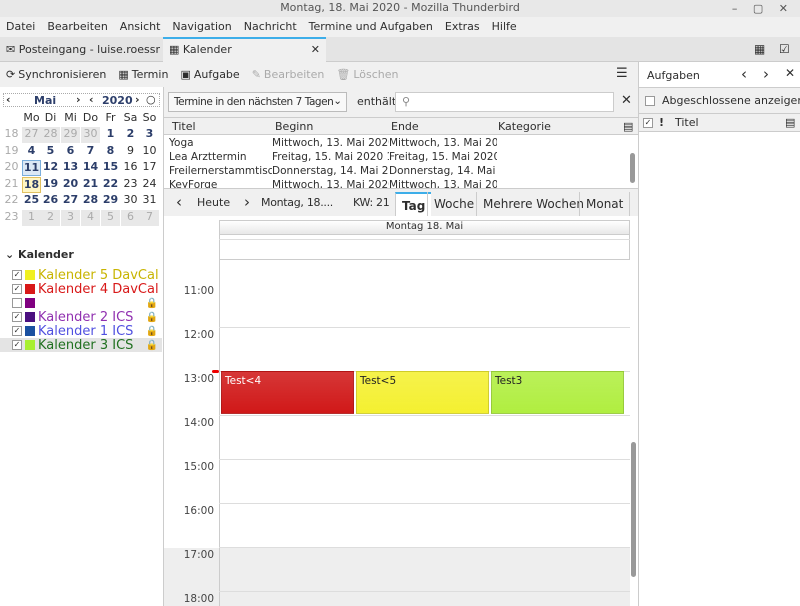 The width and height of the screenshot is (800, 606). What do you see at coordinates (50, 166) in the screenshot?
I see `day-cell: 12` at bounding box center [50, 166].